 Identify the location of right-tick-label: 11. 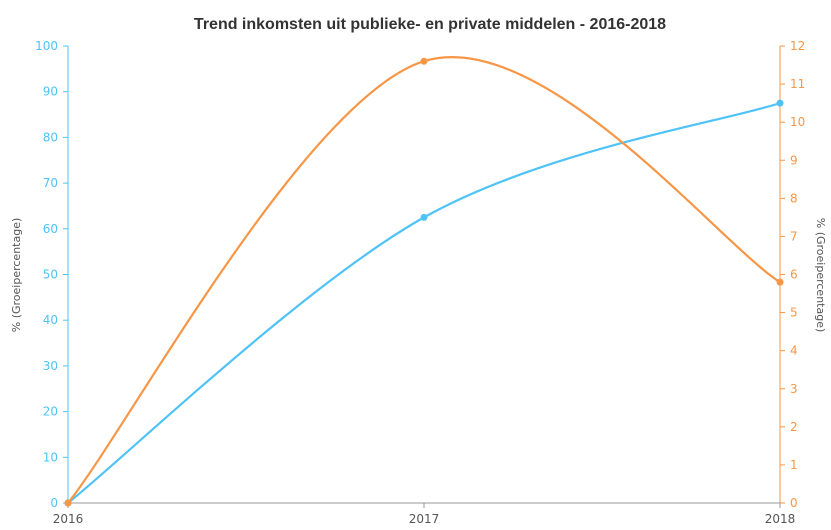
(797, 84).